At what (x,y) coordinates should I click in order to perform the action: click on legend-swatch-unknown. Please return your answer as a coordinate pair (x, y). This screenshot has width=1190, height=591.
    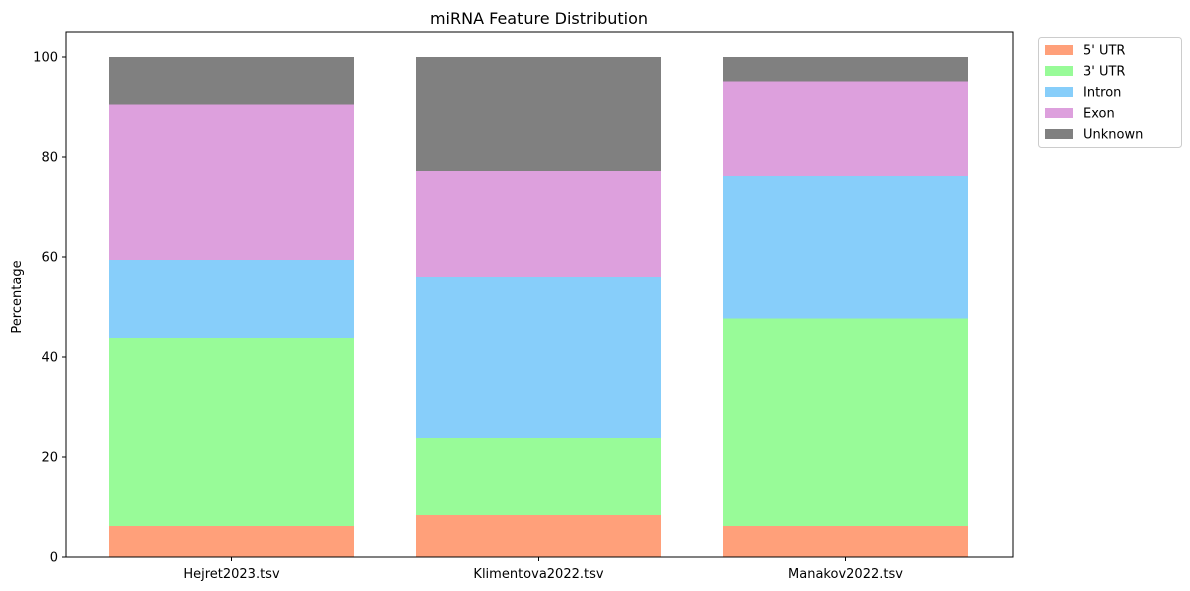
    Looking at the image, I should click on (1059, 134).